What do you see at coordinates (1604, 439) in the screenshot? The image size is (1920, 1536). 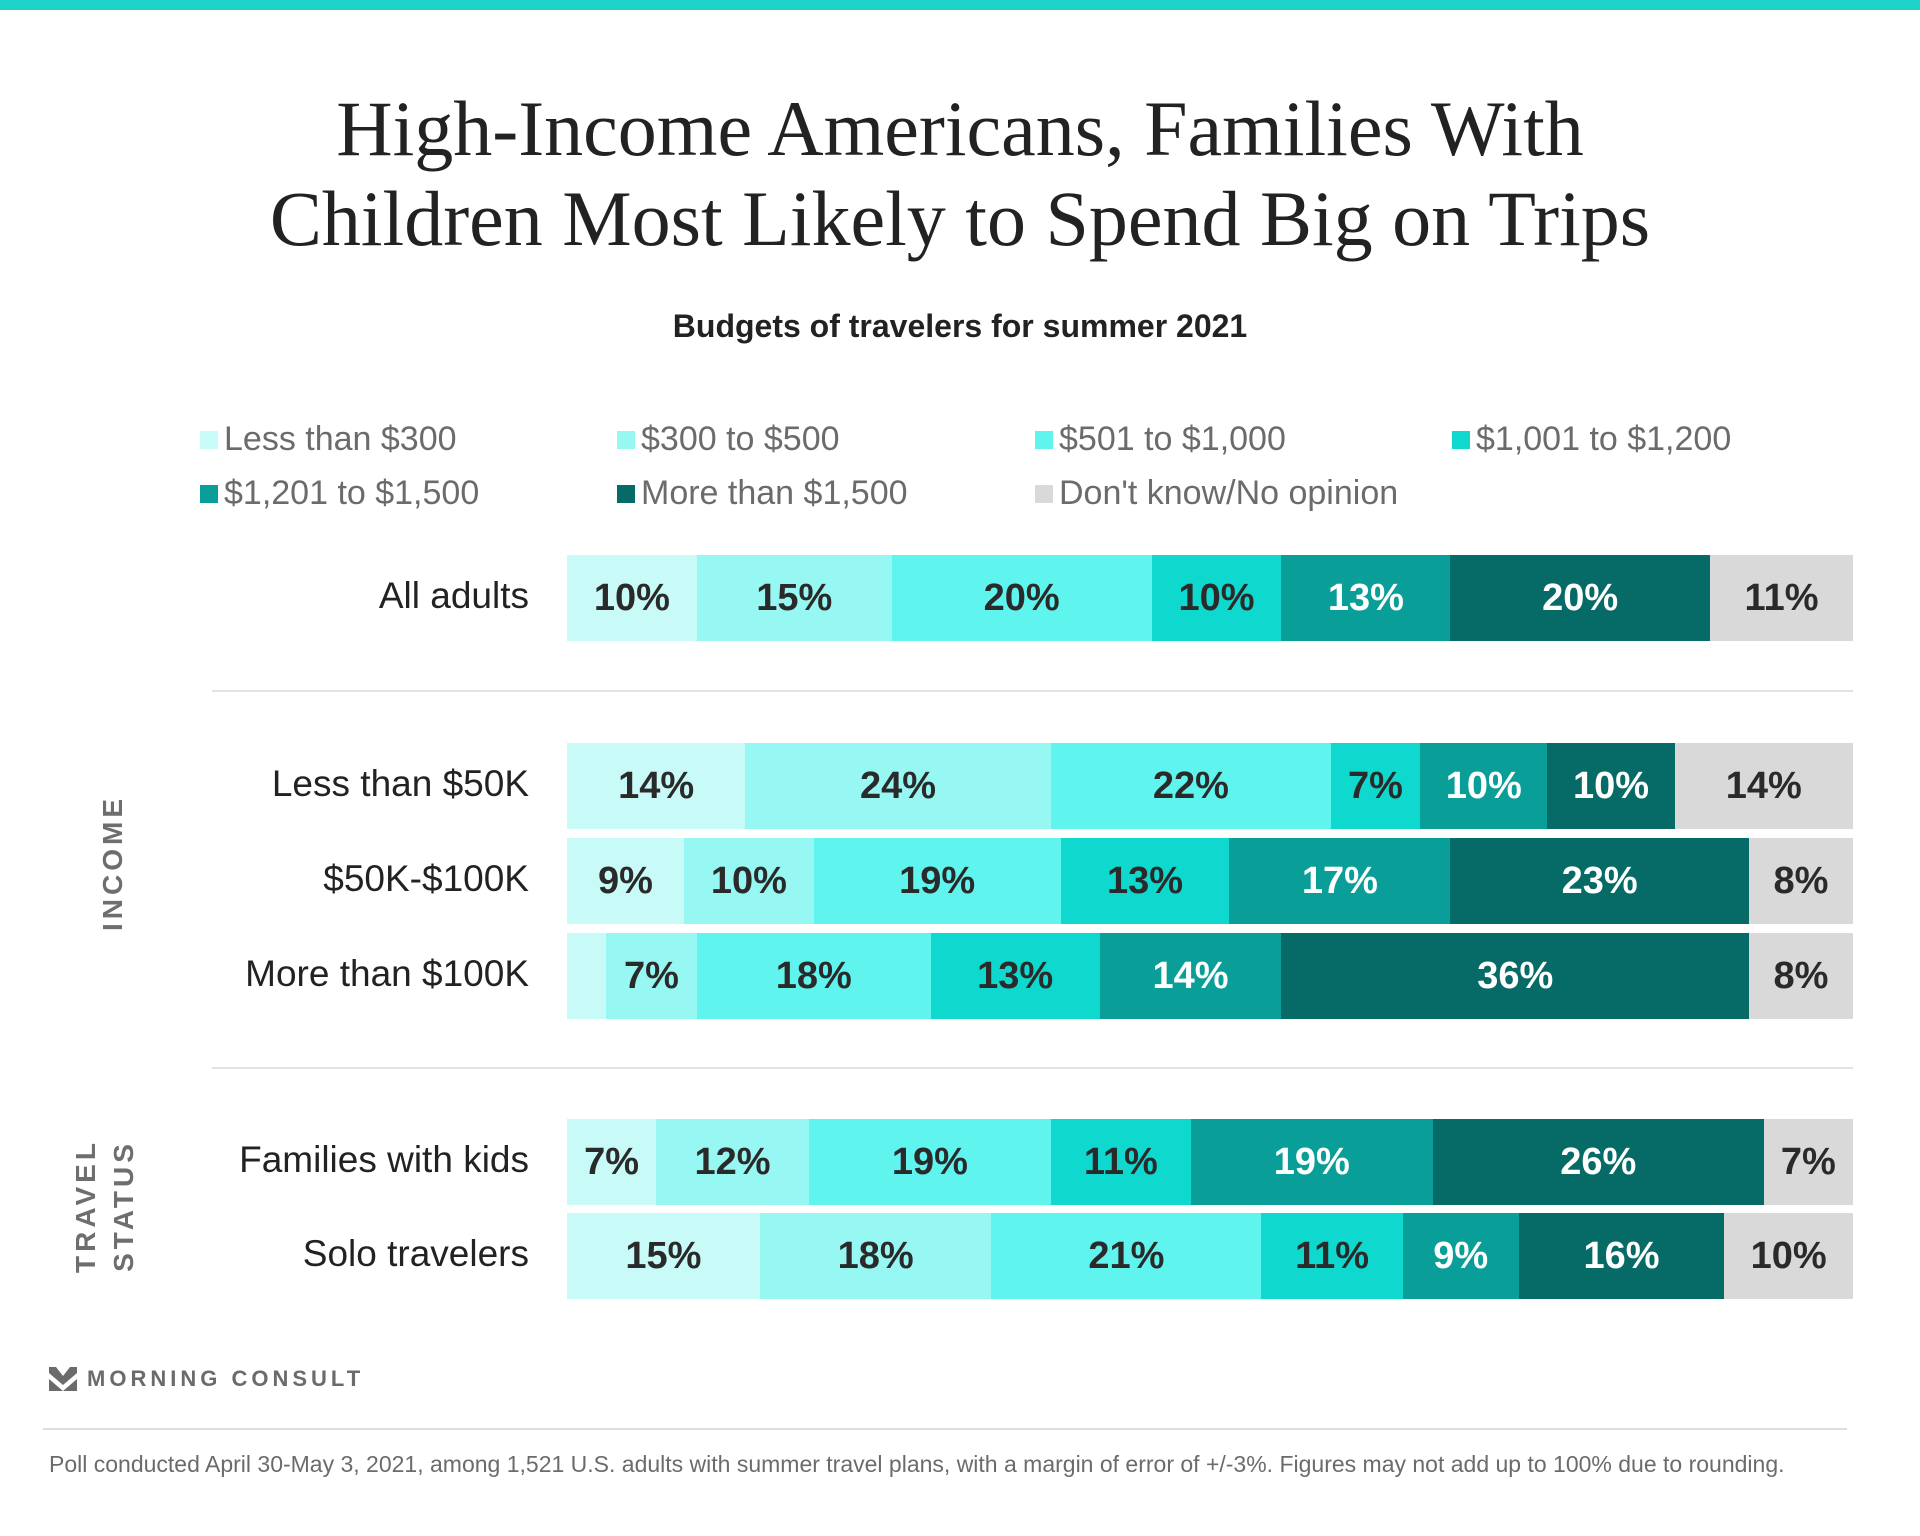 I see `legend-label: $1,001 to $1,200` at bounding box center [1604, 439].